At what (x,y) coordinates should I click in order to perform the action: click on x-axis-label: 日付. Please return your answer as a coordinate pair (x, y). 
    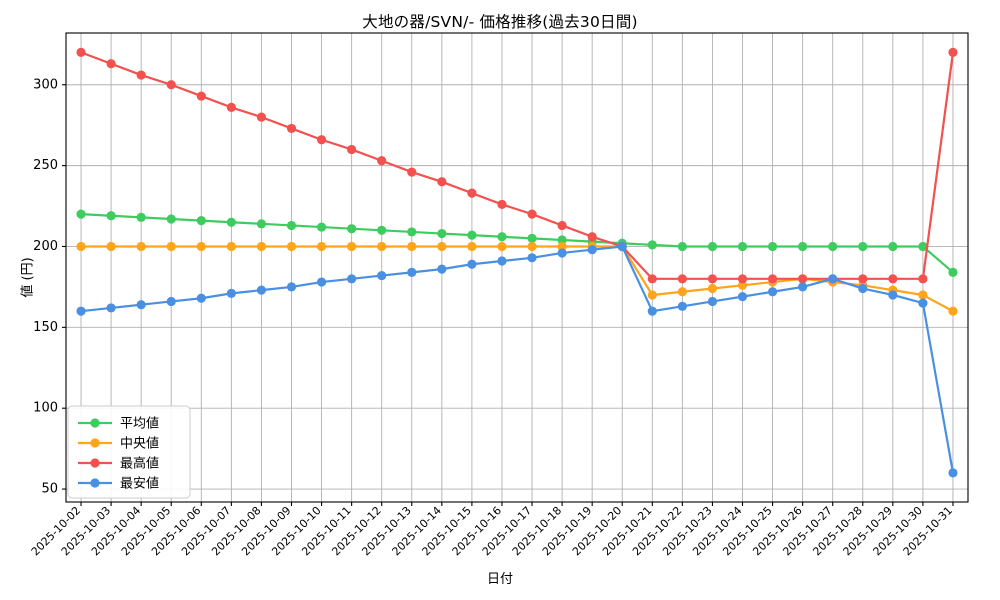
    Looking at the image, I should click on (499, 579).